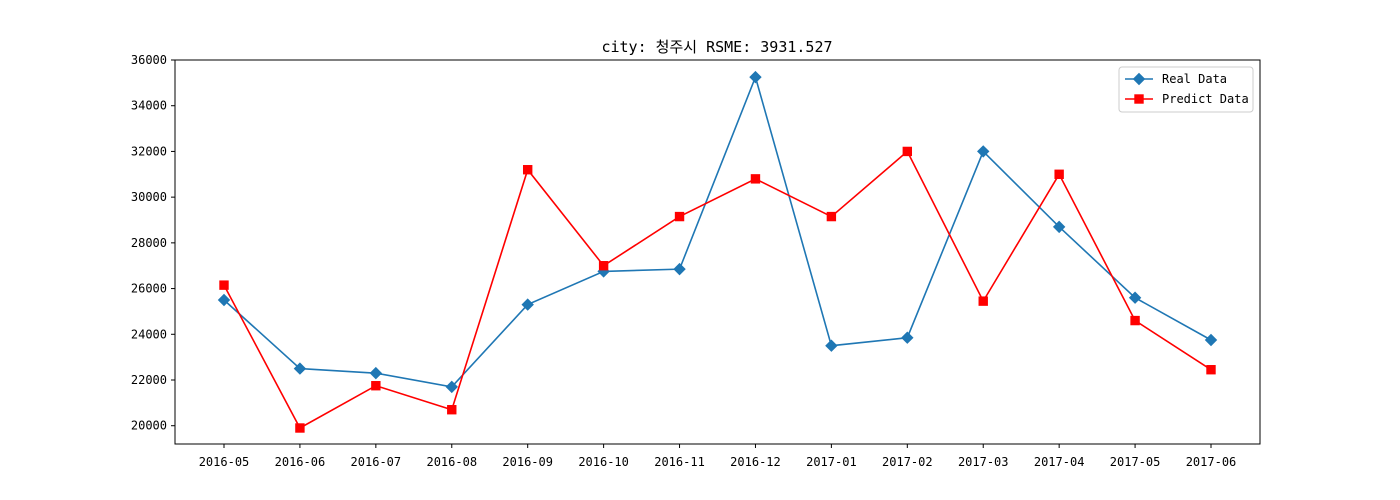 The height and width of the screenshot is (500, 1400). Describe the element at coordinates (907, 462) in the screenshot. I see `x-tick-label: 2017-02` at that location.